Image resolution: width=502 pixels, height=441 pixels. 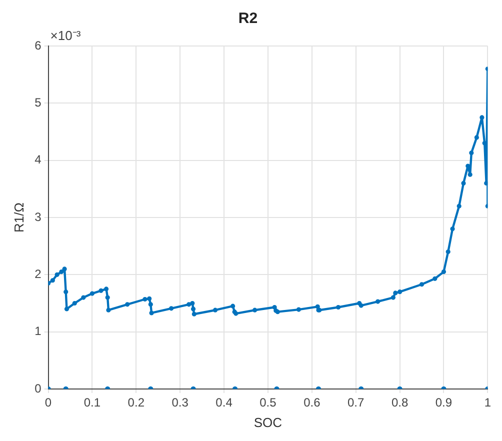 I want to click on x-tick-label: 0.5, so click(x=268, y=403).